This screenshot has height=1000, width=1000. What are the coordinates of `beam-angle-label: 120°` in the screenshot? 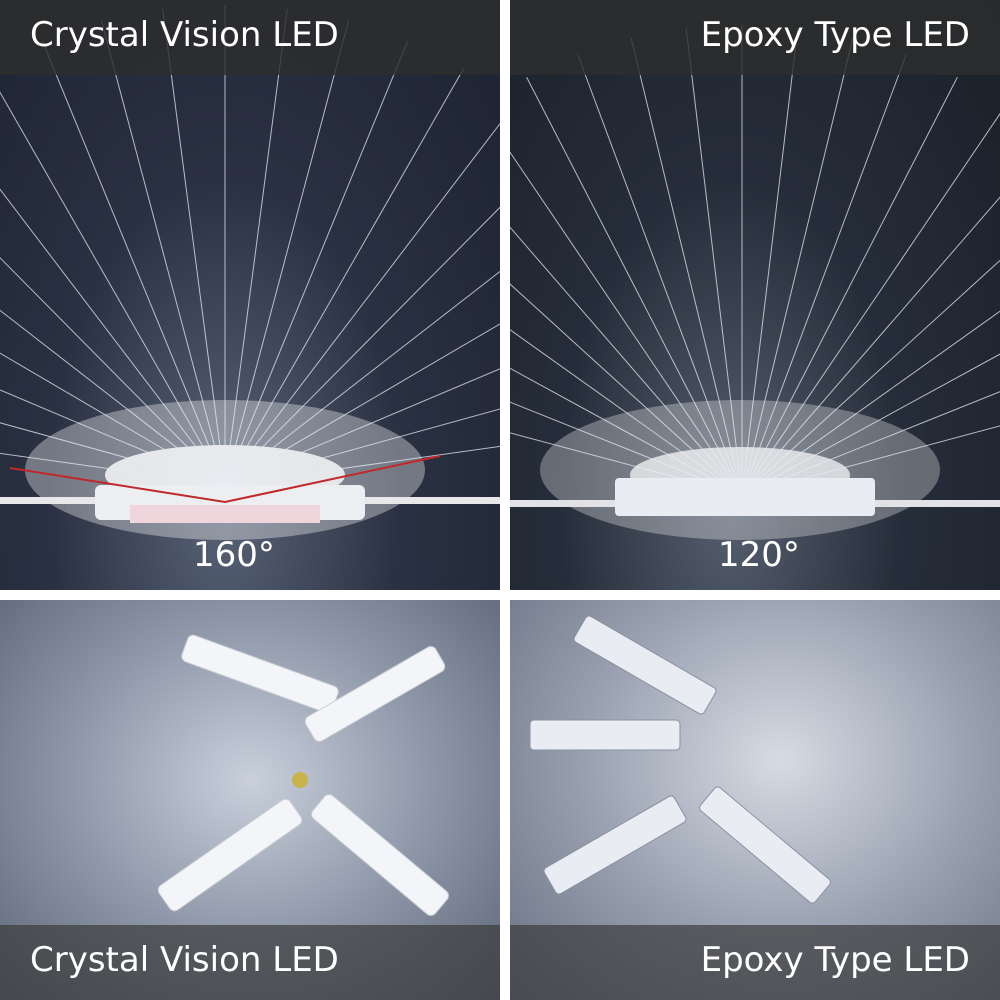 It's located at (759, 555).